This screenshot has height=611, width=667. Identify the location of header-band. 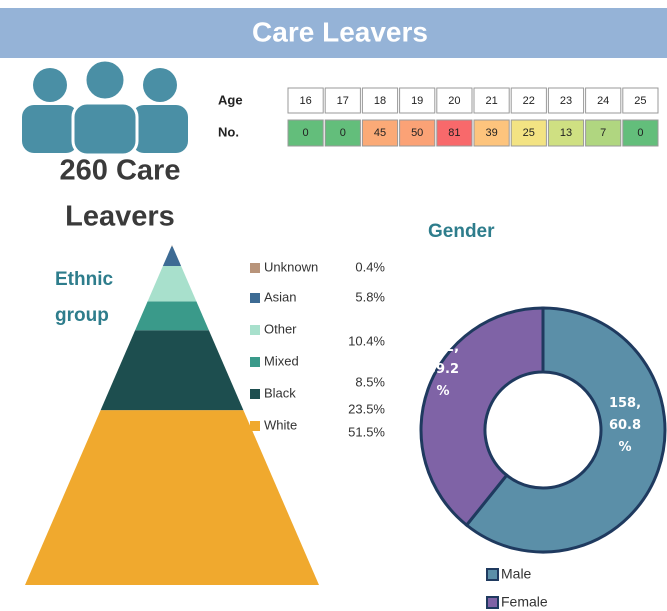
(333, 33).